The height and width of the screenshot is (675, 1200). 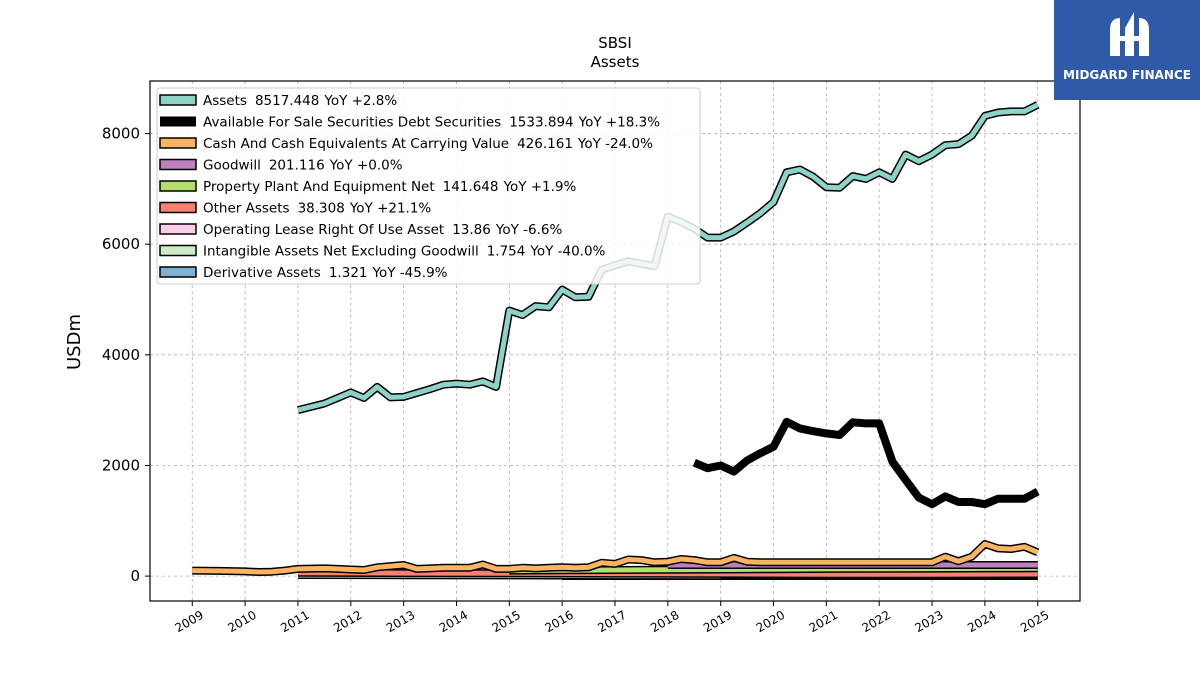 I want to click on legend-label-assets: Assets 8517.448 YoY +2.8%, so click(x=300, y=101).